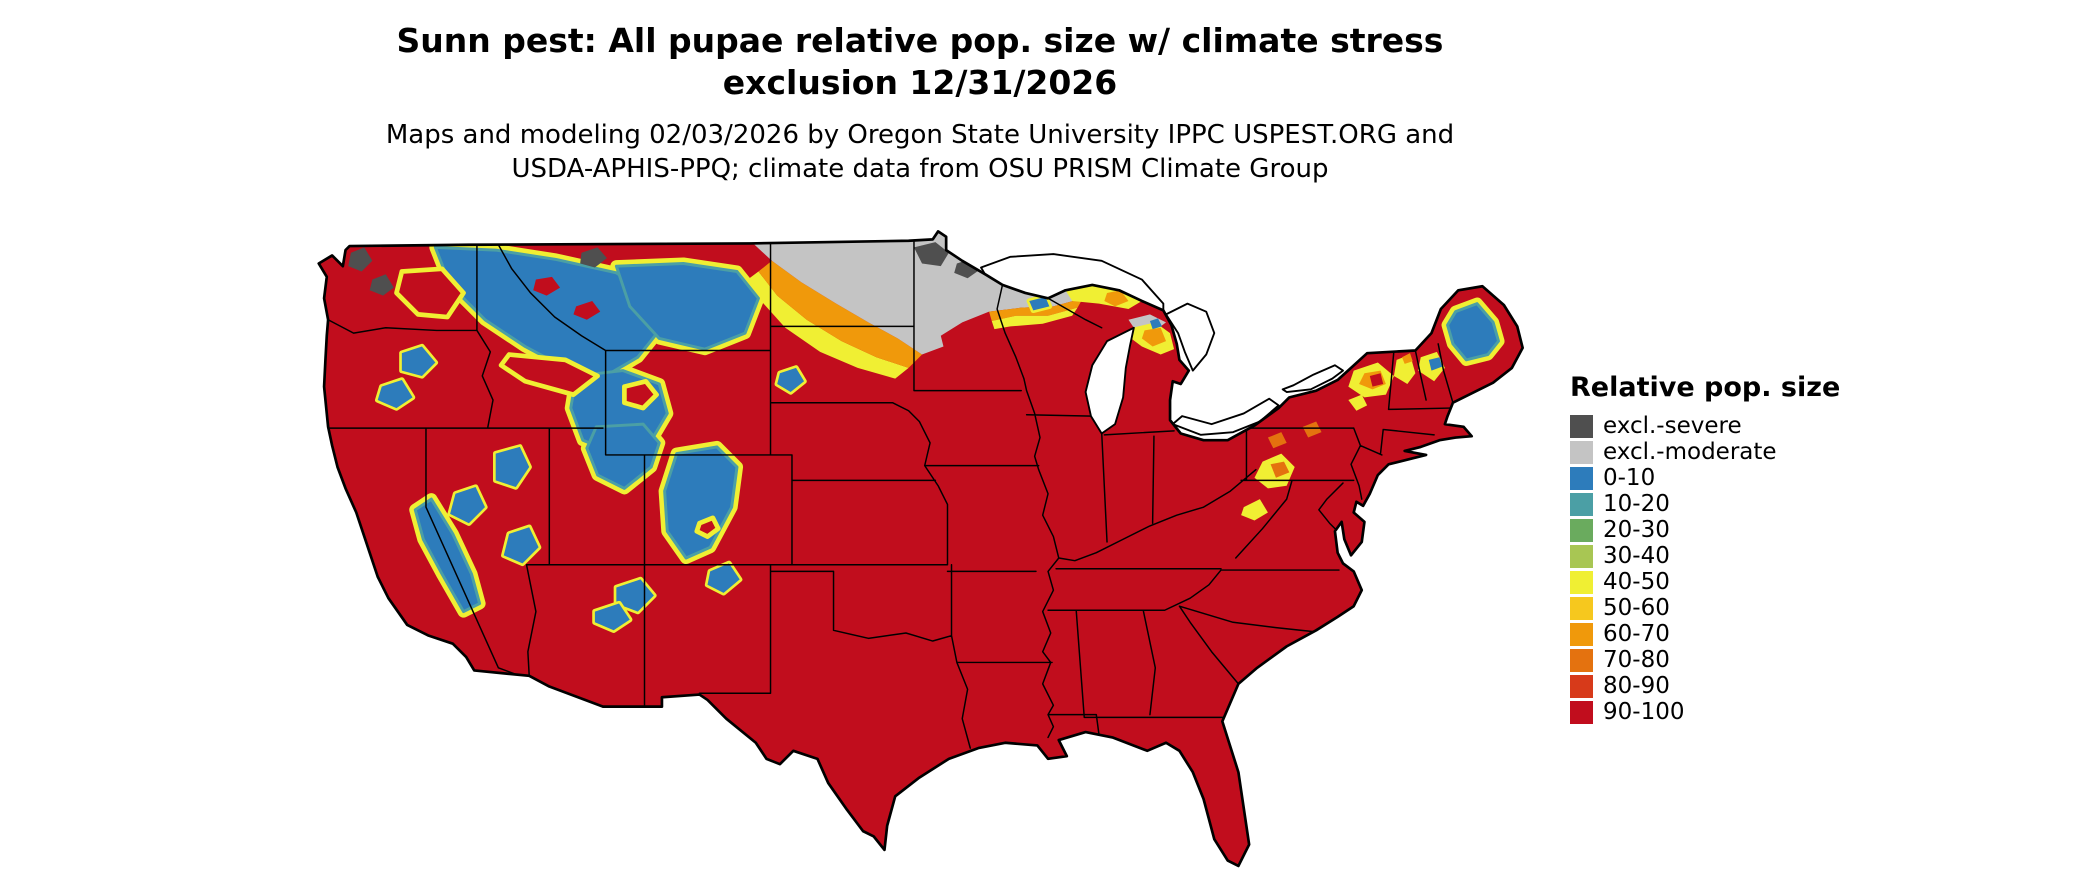 This screenshot has width=2100, height=892. I want to click on legend-label: 90-100, so click(1644, 712).